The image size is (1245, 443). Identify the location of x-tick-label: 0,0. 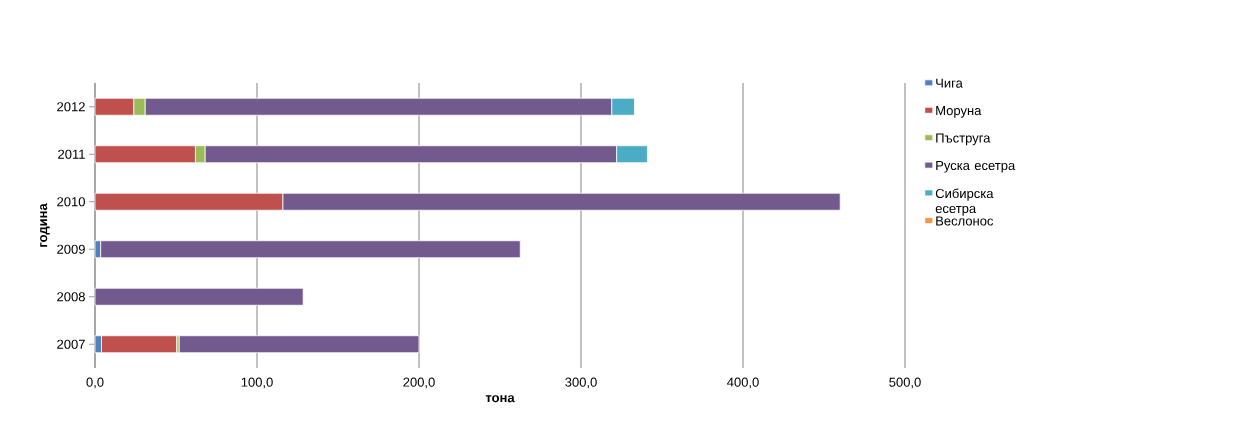
(95, 383).